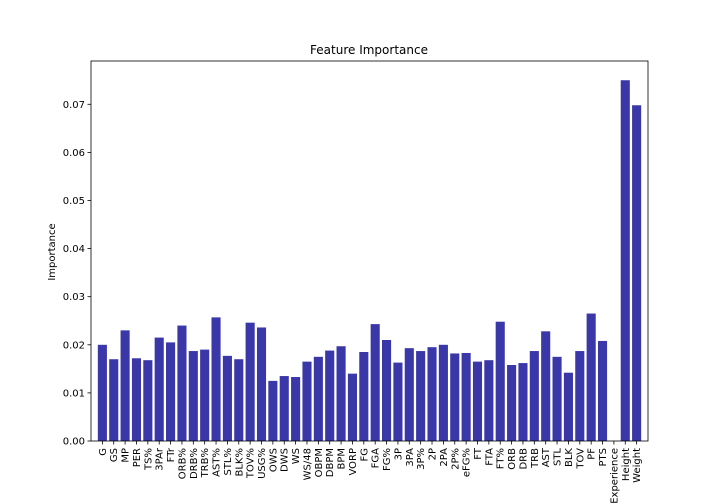  What do you see at coordinates (296, 456) in the screenshot?
I see `x-tick-label: WS` at bounding box center [296, 456].